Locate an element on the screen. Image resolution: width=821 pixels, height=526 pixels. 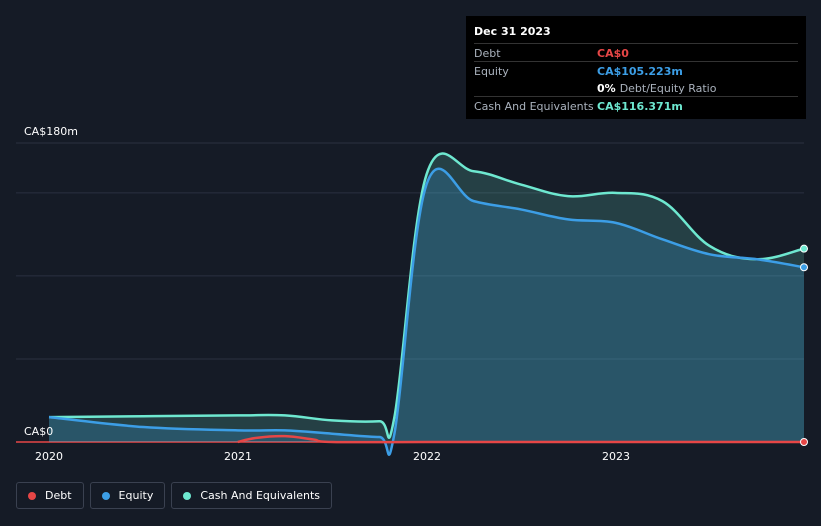
tooltip-ratio-suffix: Debt/Equity Ratio is located at coordinates (668, 88).